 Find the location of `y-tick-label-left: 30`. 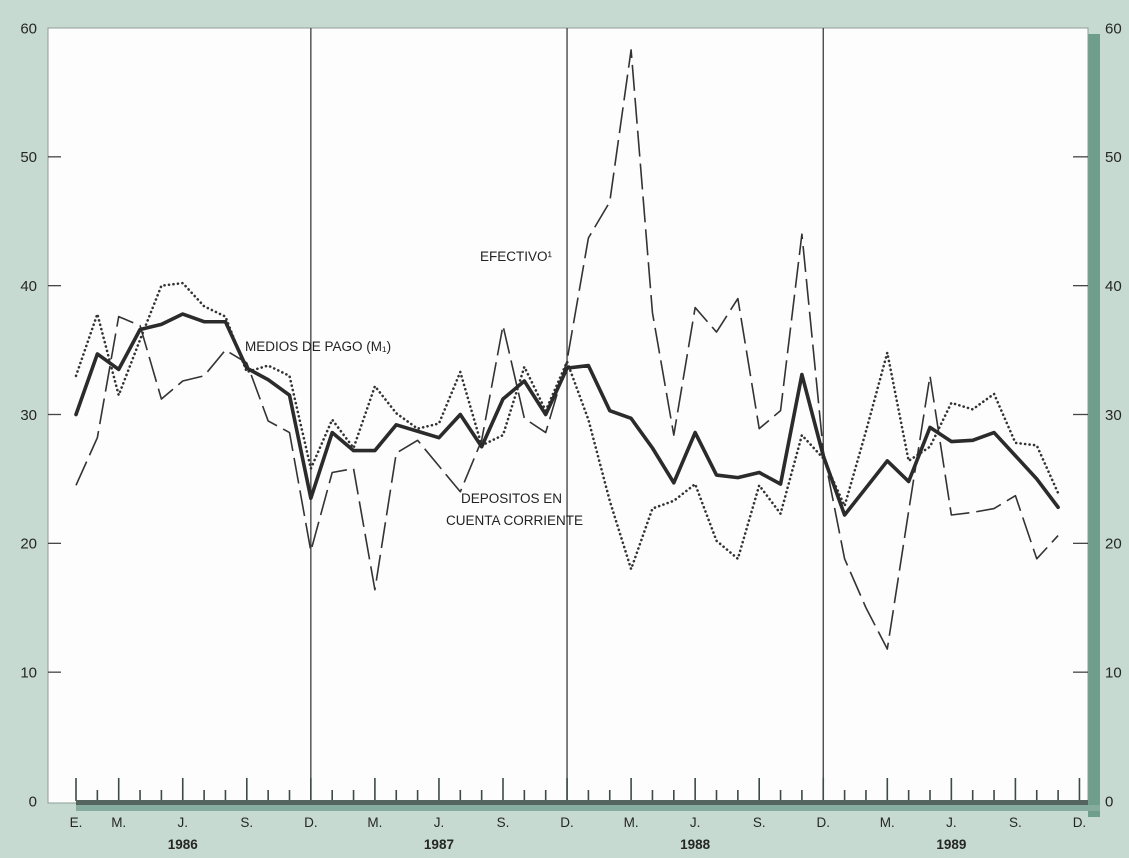

y-tick-label-left: 30 is located at coordinates (28, 415).